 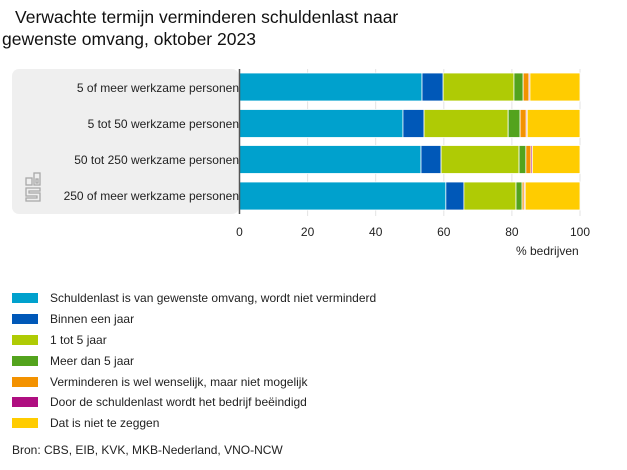 What do you see at coordinates (156, 160) in the screenshot?
I see `category-label: 50 tot 250 werkzame personen` at bounding box center [156, 160].